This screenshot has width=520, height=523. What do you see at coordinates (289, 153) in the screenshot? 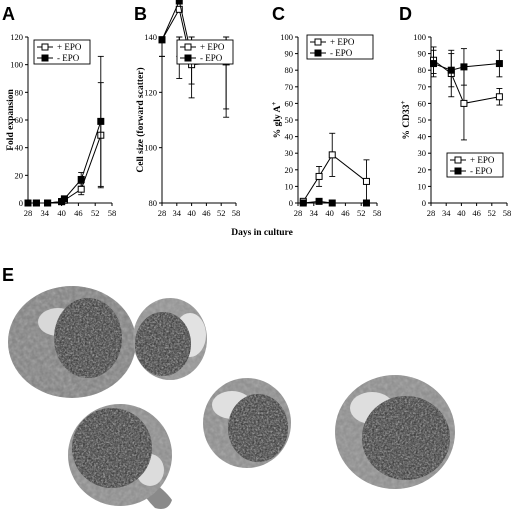
I see `y-tick-label: 30` at bounding box center [289, 153].